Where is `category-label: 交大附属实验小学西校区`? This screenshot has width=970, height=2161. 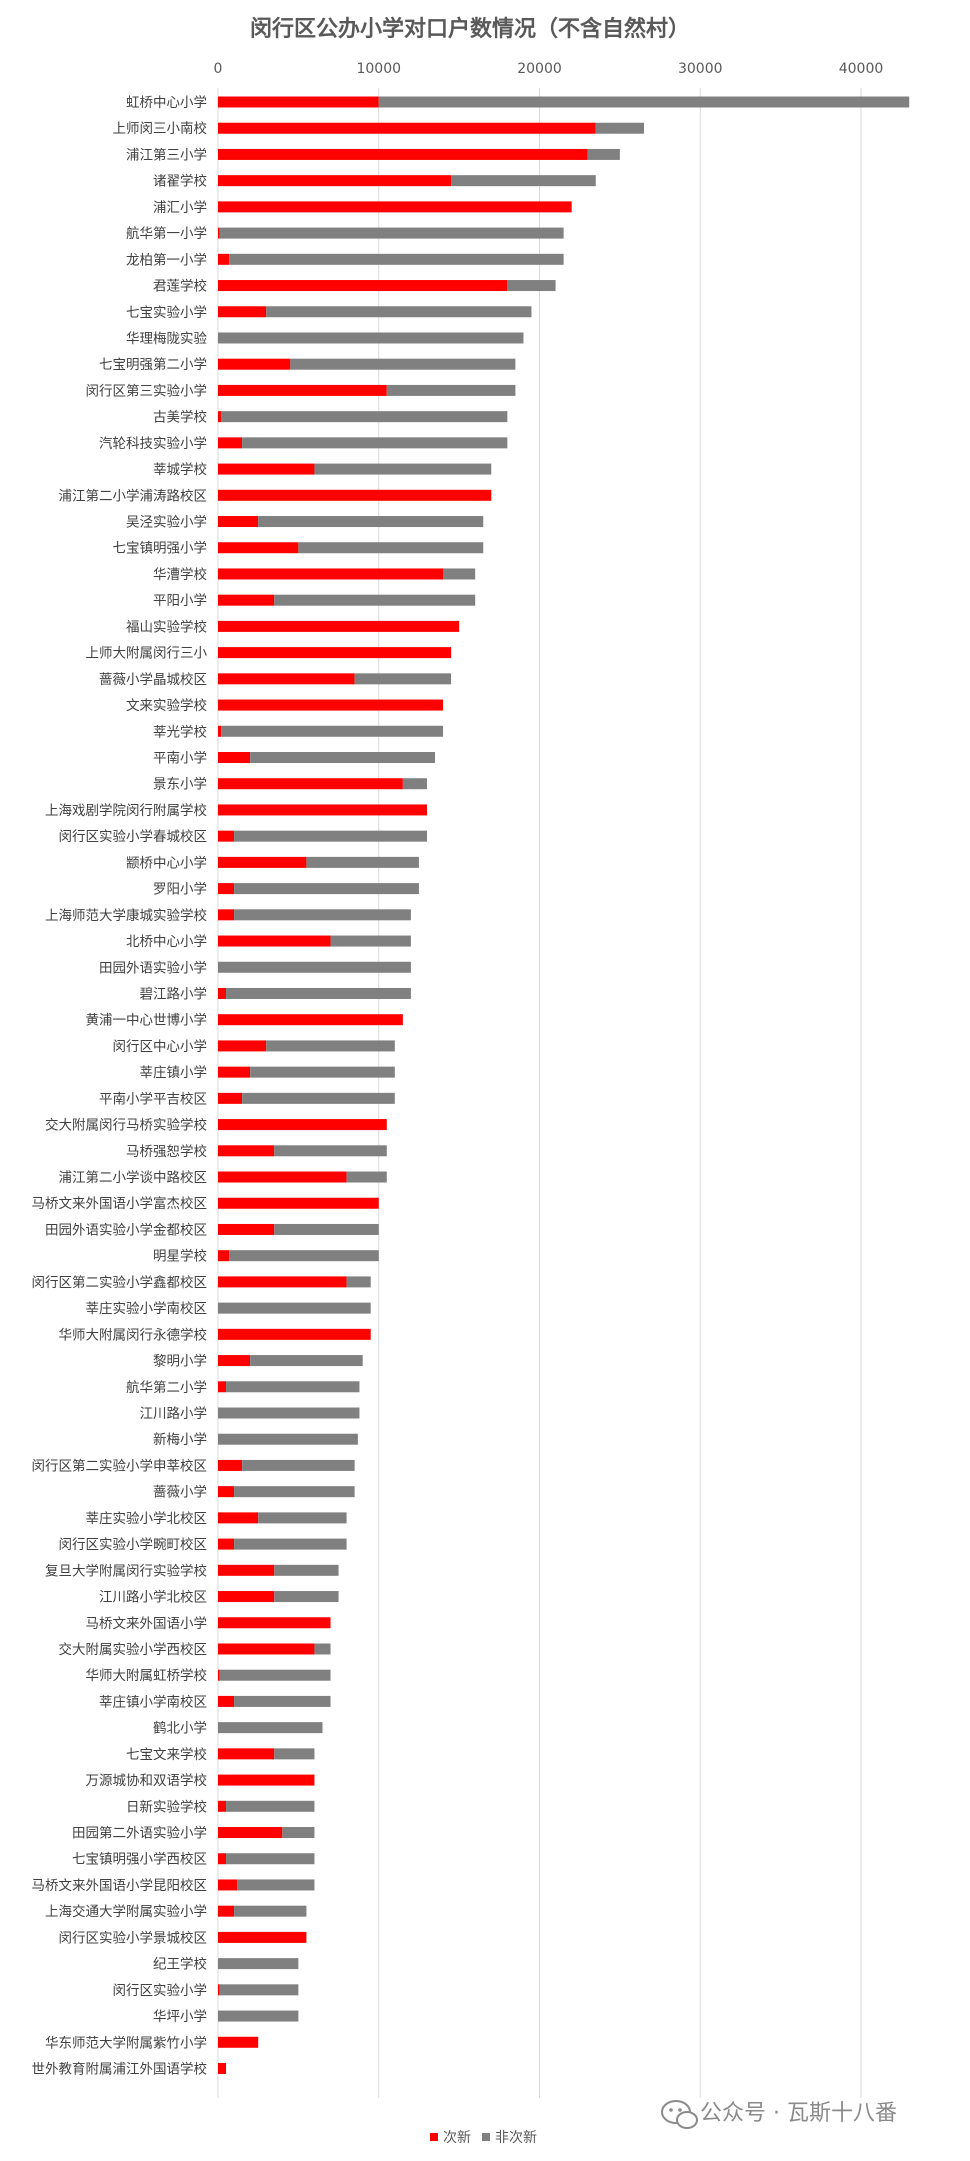 category-label: 交大附属实验小学西校区 is located at coordinates (133, 1649).